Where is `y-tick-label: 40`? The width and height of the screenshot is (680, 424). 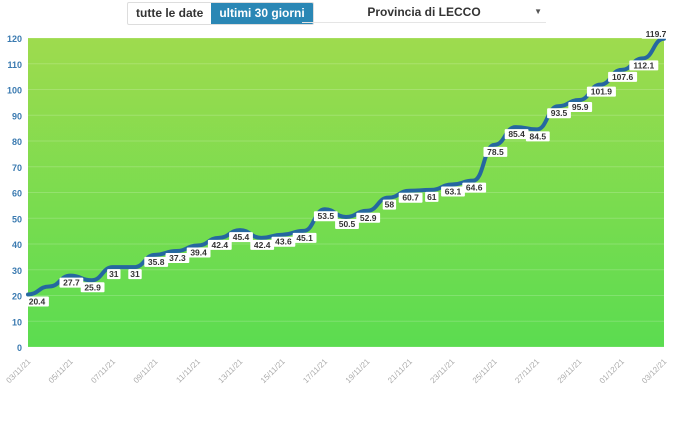
y-tick-label: 40 is located at coordinates (17, 245).